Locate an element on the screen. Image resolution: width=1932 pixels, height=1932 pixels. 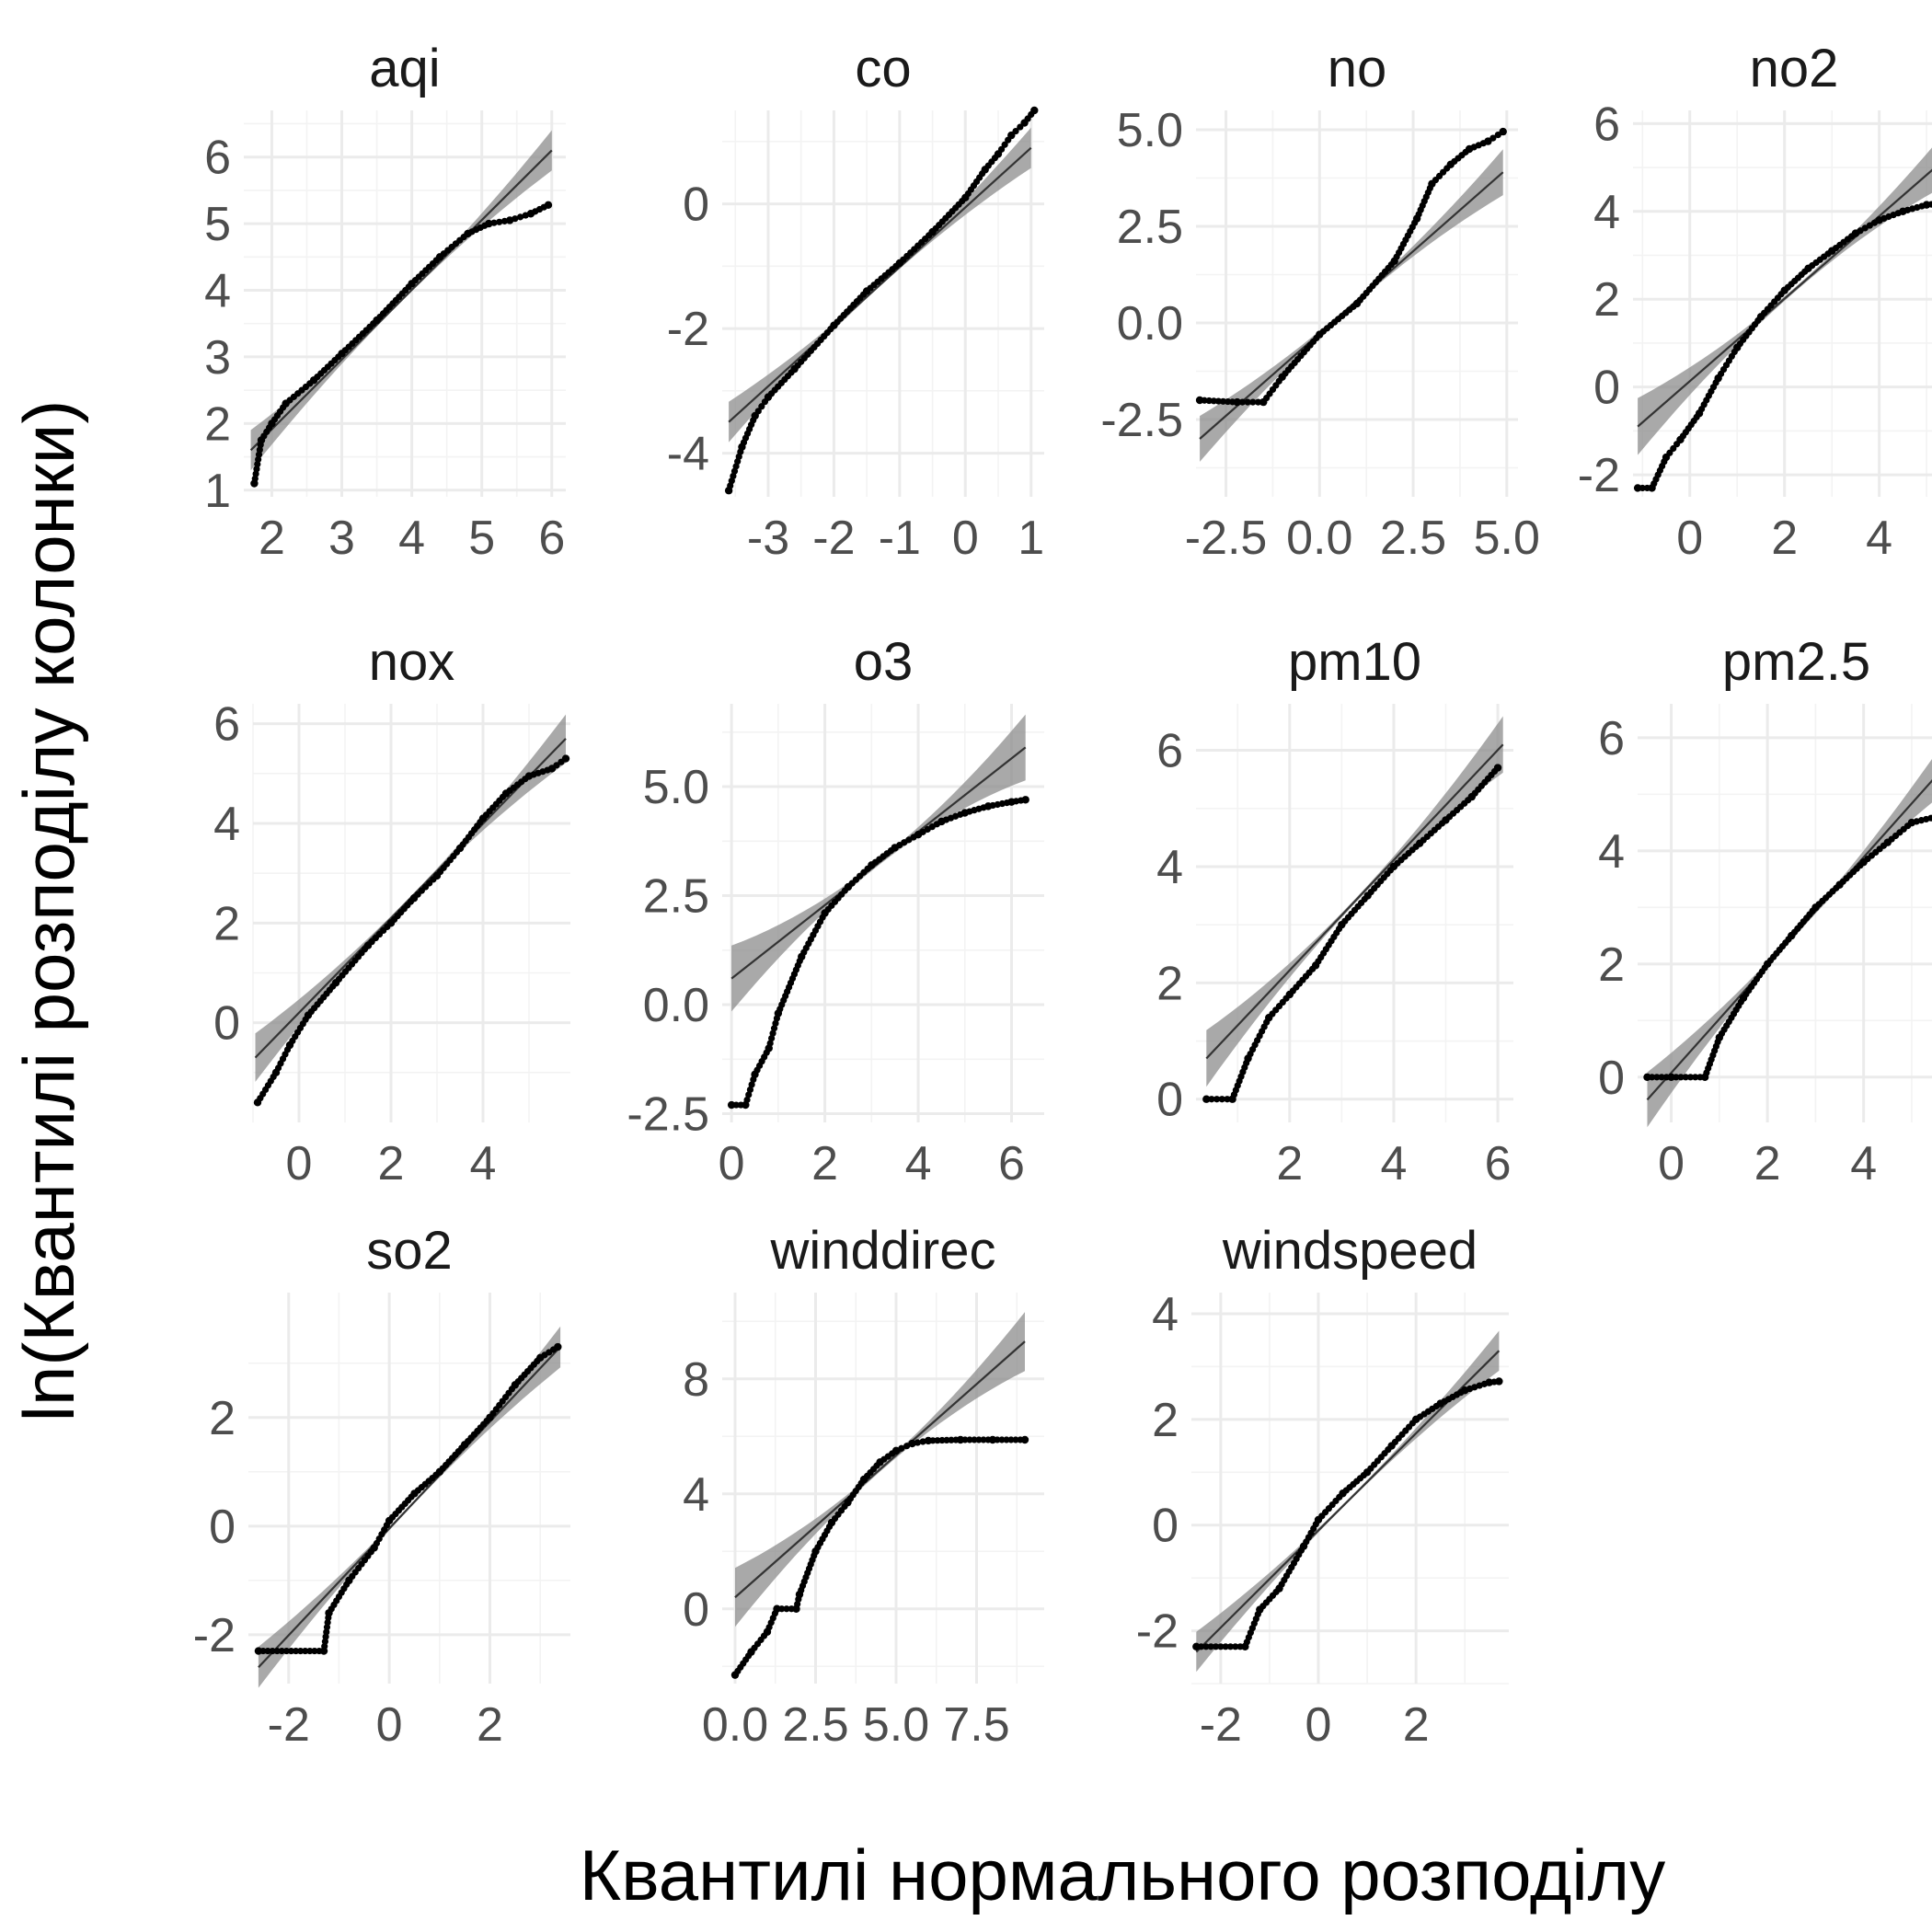
y-tick-label: 5 is located at coordinates (217, 224).